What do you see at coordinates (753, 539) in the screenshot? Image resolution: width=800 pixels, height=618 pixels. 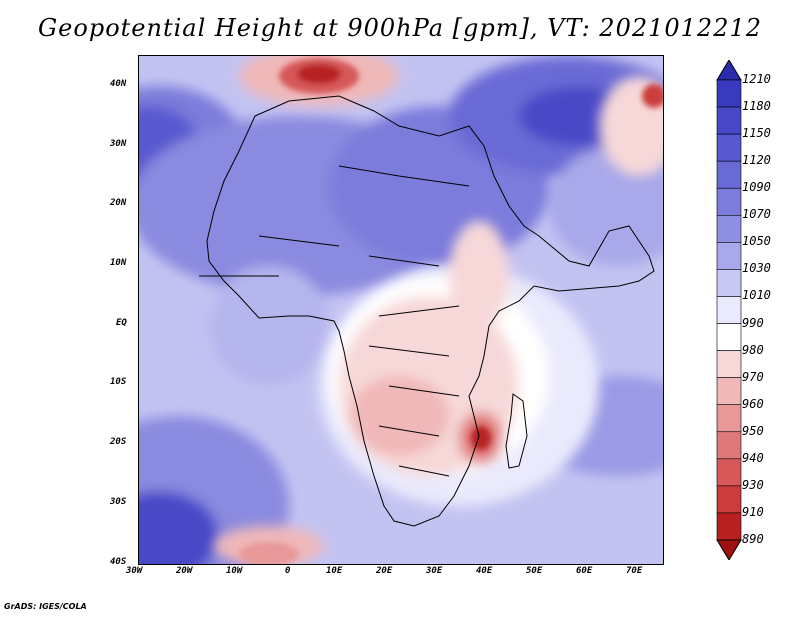 I see `colorbar-label: 890` at bounding box center [753, 539].